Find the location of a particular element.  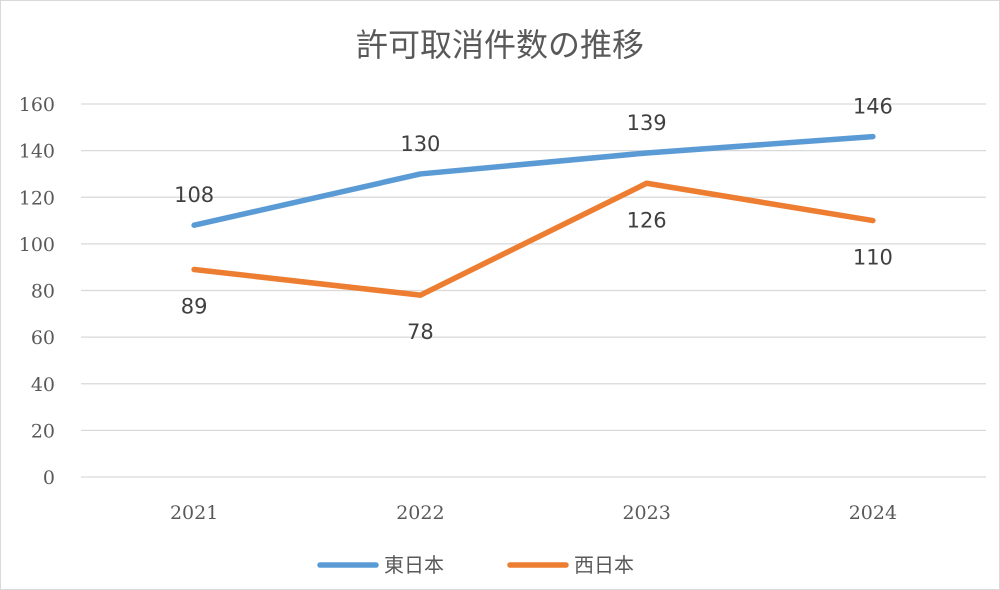

y-tick-label: 140 is located at coordinates (37, 152).